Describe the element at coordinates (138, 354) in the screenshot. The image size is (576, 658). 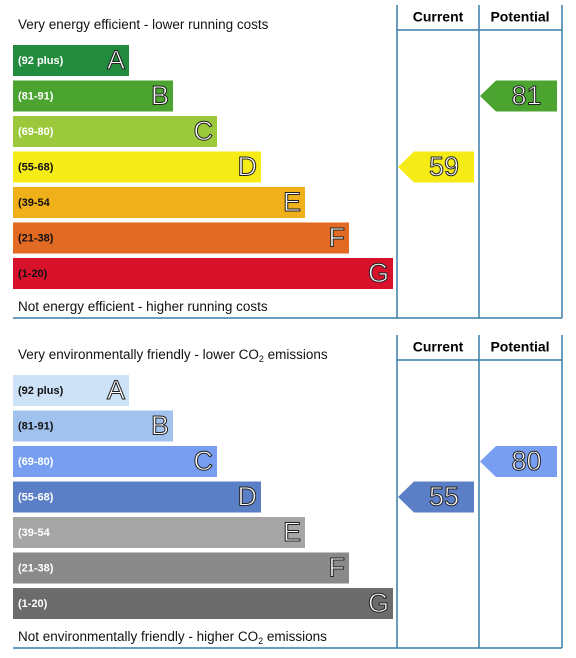
I see `text-part: Very environmentally friendly - lower CO` at that location.